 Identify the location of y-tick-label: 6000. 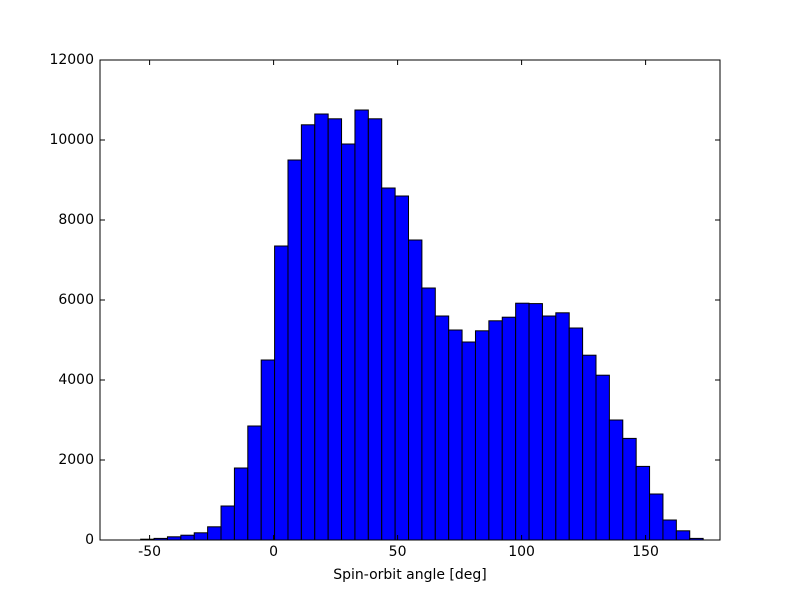
(76, 300).